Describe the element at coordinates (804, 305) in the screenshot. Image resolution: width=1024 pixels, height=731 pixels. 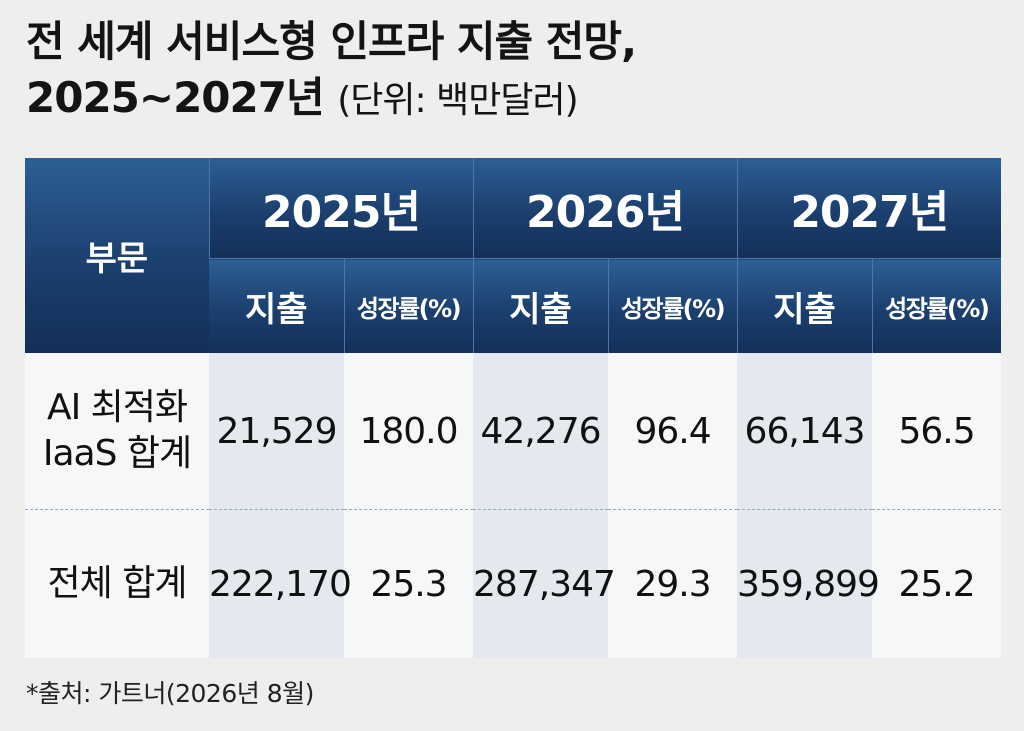
I see `spend-header-2027: 지출` at that location.